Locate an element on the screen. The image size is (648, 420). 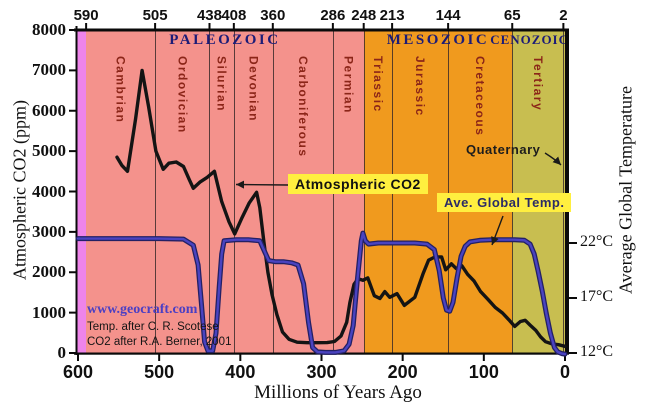
temp-legend-arrow is located at coordinates (497, 230).